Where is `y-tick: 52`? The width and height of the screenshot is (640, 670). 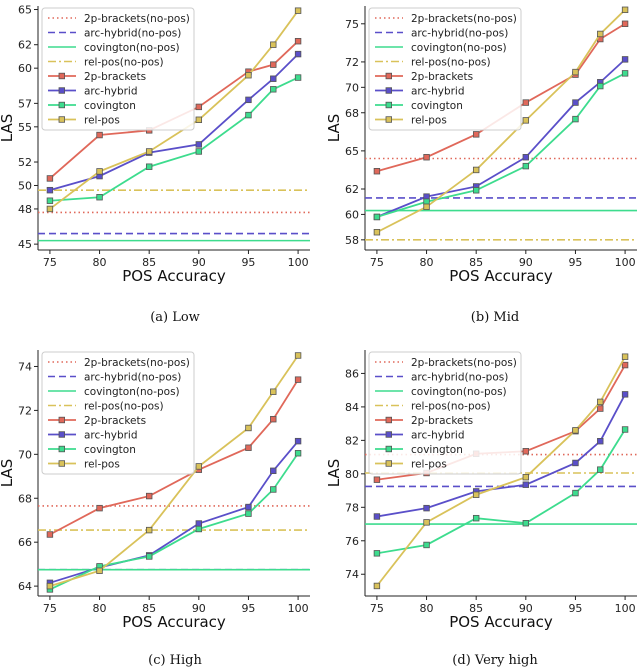
y-tick: 52 is located at coordinates (28, 162).